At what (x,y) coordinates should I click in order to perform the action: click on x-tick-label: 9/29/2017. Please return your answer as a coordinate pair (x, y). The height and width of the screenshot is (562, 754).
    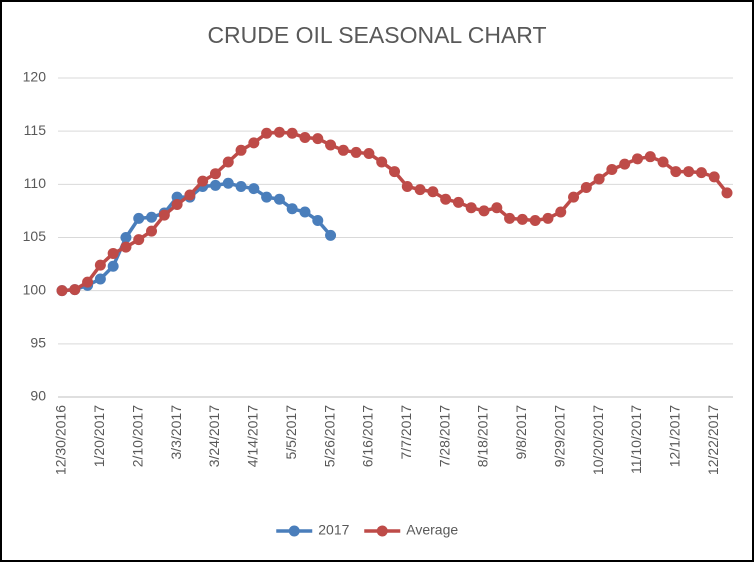
    Looking at the image, I should click on (559, 436).